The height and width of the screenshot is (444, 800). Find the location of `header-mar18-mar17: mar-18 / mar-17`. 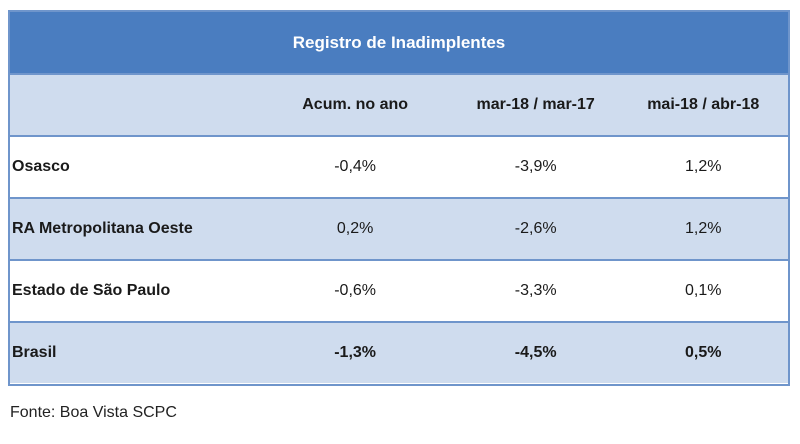

header-mar18-mar17: mar-18 / mar-17 is located at coordinates (535, 104).